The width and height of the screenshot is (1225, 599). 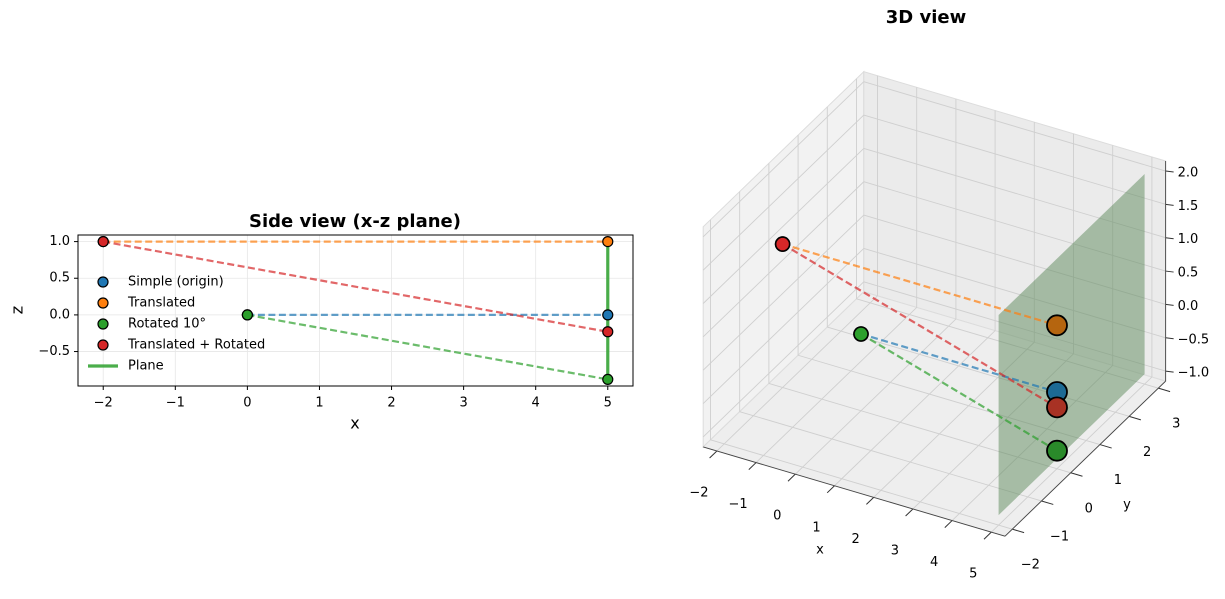 I want to click on chart-title: Side view (x-z plane), so click(x=355, y=221).